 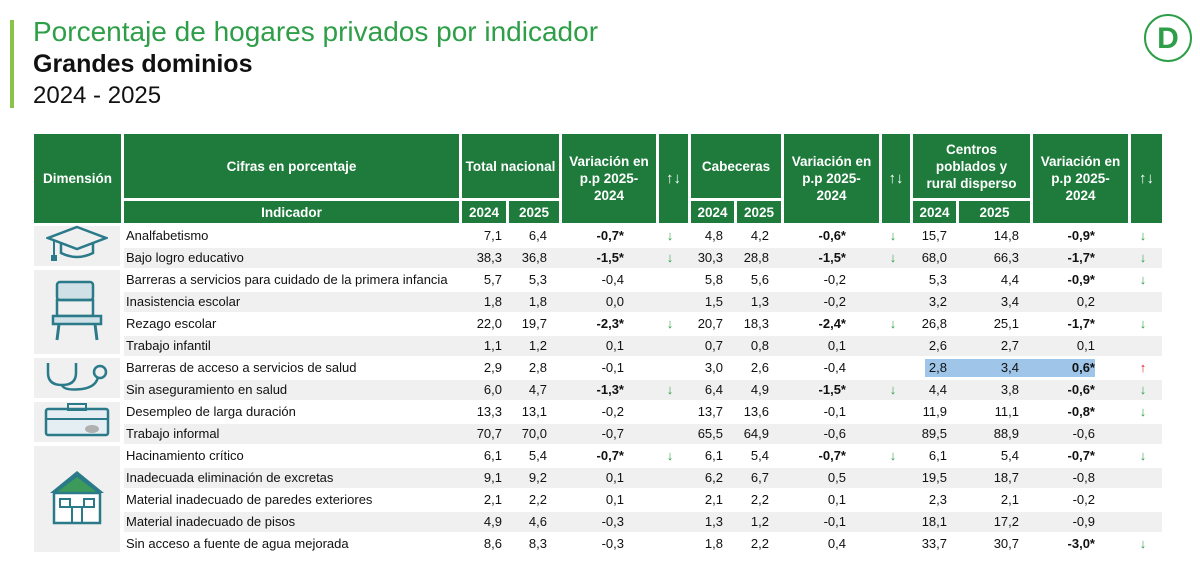 What do you see at coordinates (893, 323) in the screenshot?
I see `cab-arrow: ↓` at bounding box center [893, 323].